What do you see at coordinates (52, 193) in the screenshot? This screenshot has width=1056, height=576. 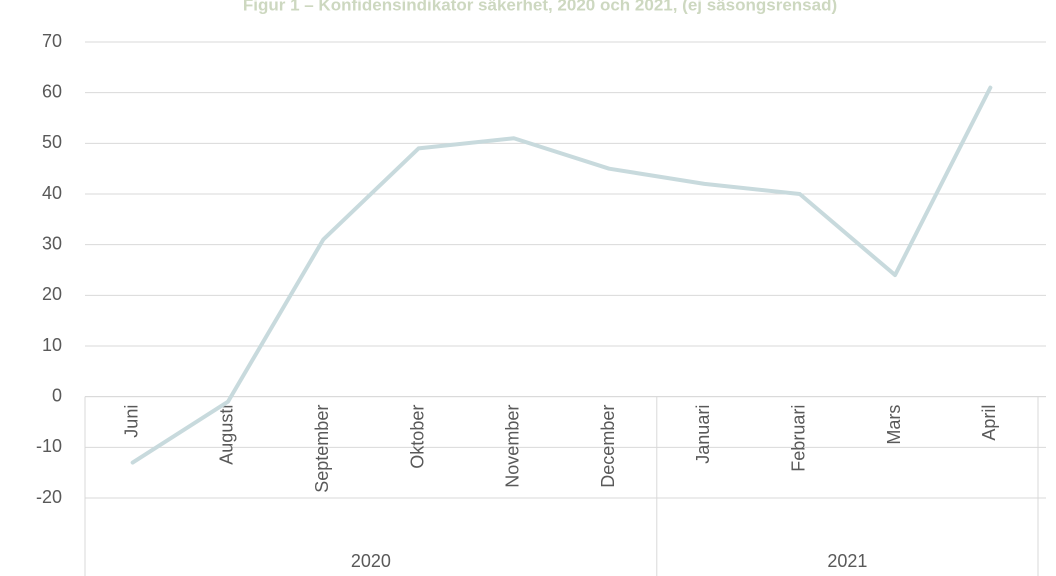 I see `y-tick-label: 40` at bounding box center [52, 193].